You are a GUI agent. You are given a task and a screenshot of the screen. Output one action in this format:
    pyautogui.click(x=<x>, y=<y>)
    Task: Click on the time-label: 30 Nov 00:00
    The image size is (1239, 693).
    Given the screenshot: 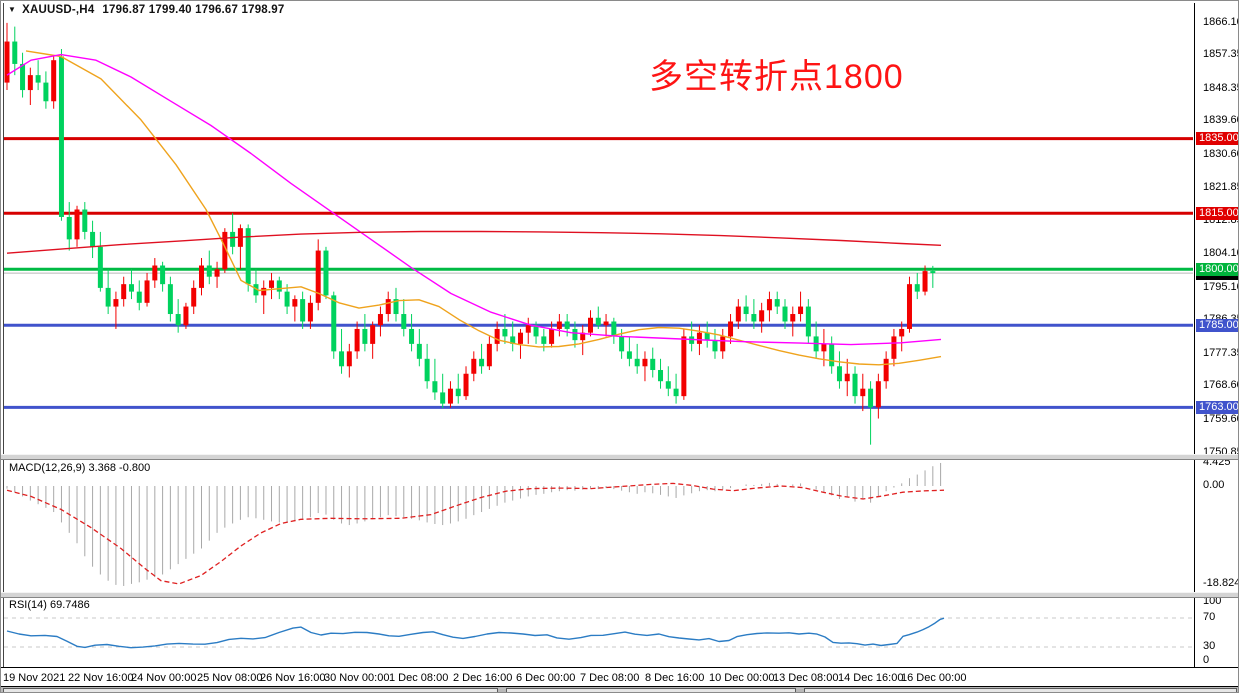 What is the action you would take?
    pyautogui.click(x=357, y=678)
    